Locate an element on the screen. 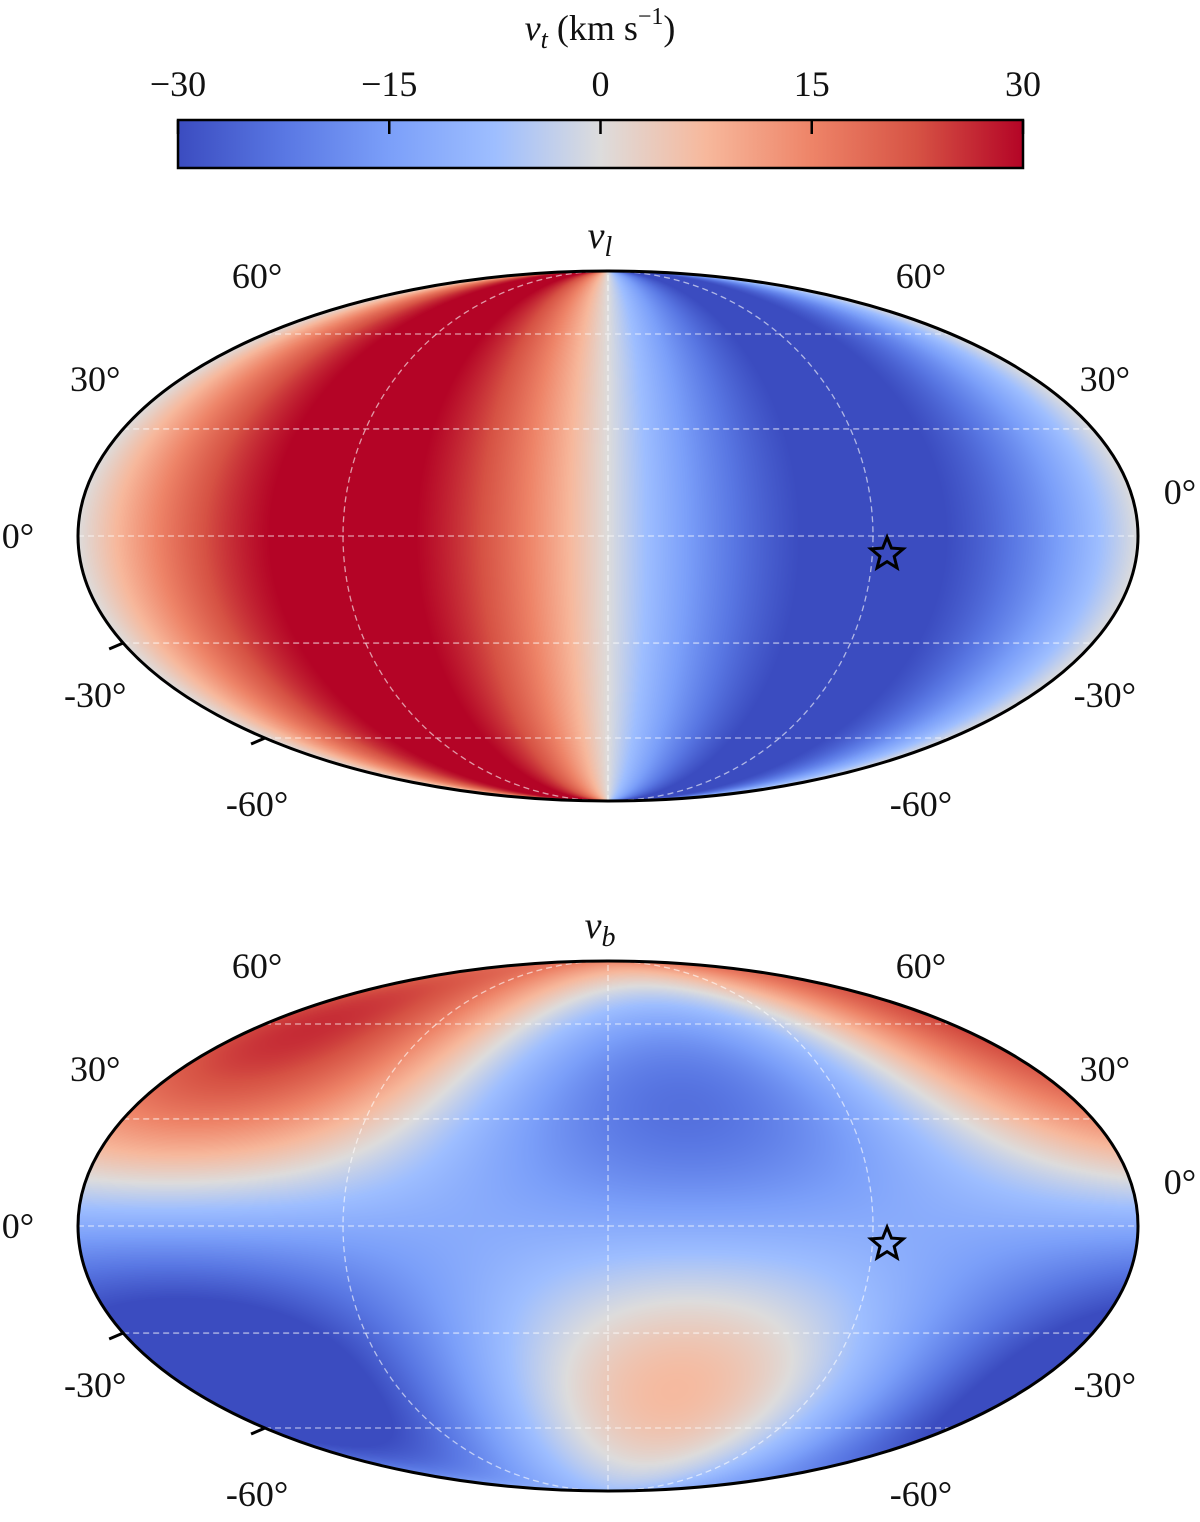 The width and height of the screenshot is (1200, 1522). colorbar-title-close: ) is located at coordinates (669, 28).